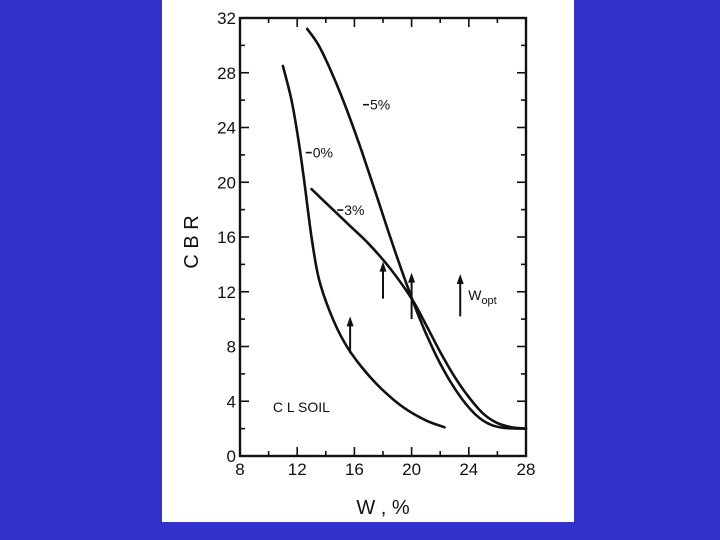  Describe the element at coordinates (354, 210) in the screenshot. I see `series-label-2: 3%` at that location.